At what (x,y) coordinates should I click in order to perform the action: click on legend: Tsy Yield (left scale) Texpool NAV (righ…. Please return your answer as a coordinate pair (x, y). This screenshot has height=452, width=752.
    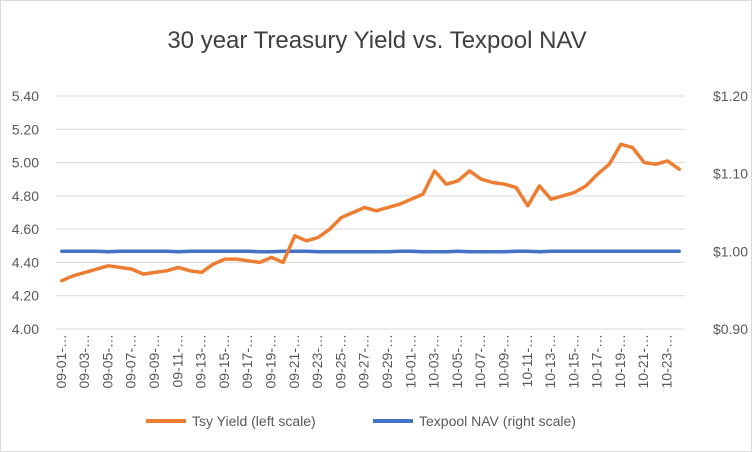
    Looking at the image, I should click on (361, 421).